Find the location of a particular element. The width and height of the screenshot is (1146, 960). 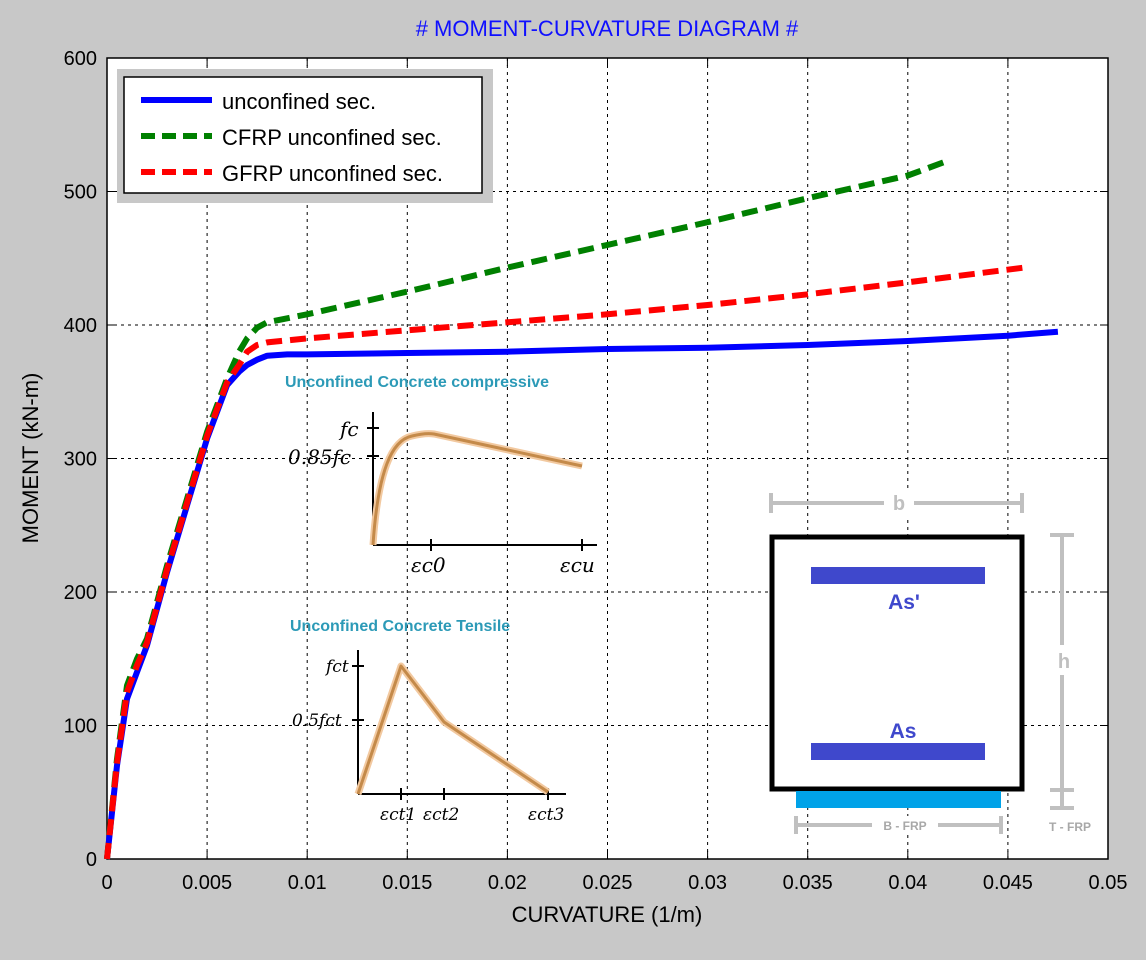

inset-tensile-curve is located at coordinates (452, 729).